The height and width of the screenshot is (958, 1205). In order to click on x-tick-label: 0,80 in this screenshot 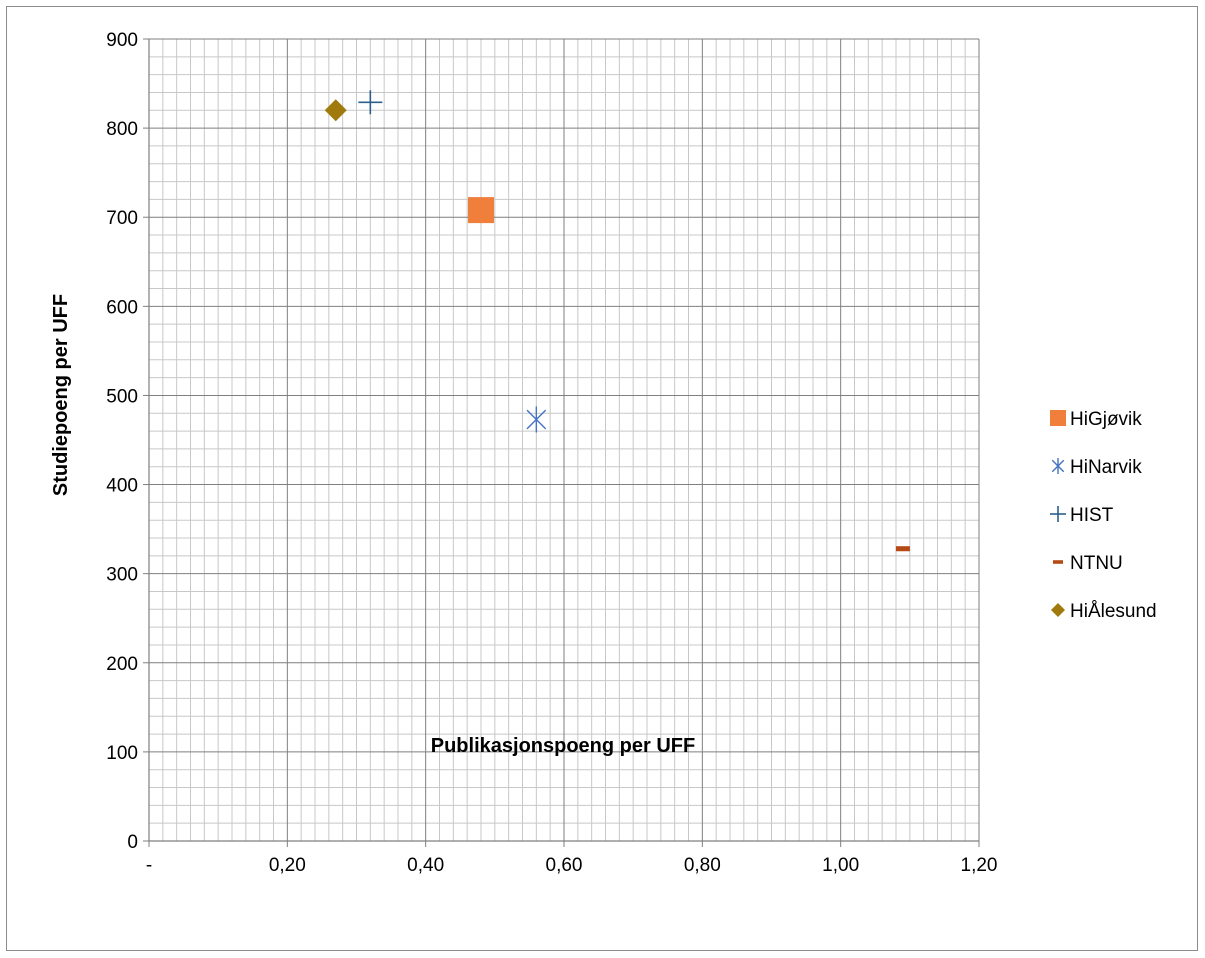, I will do `click(702, 865)`.